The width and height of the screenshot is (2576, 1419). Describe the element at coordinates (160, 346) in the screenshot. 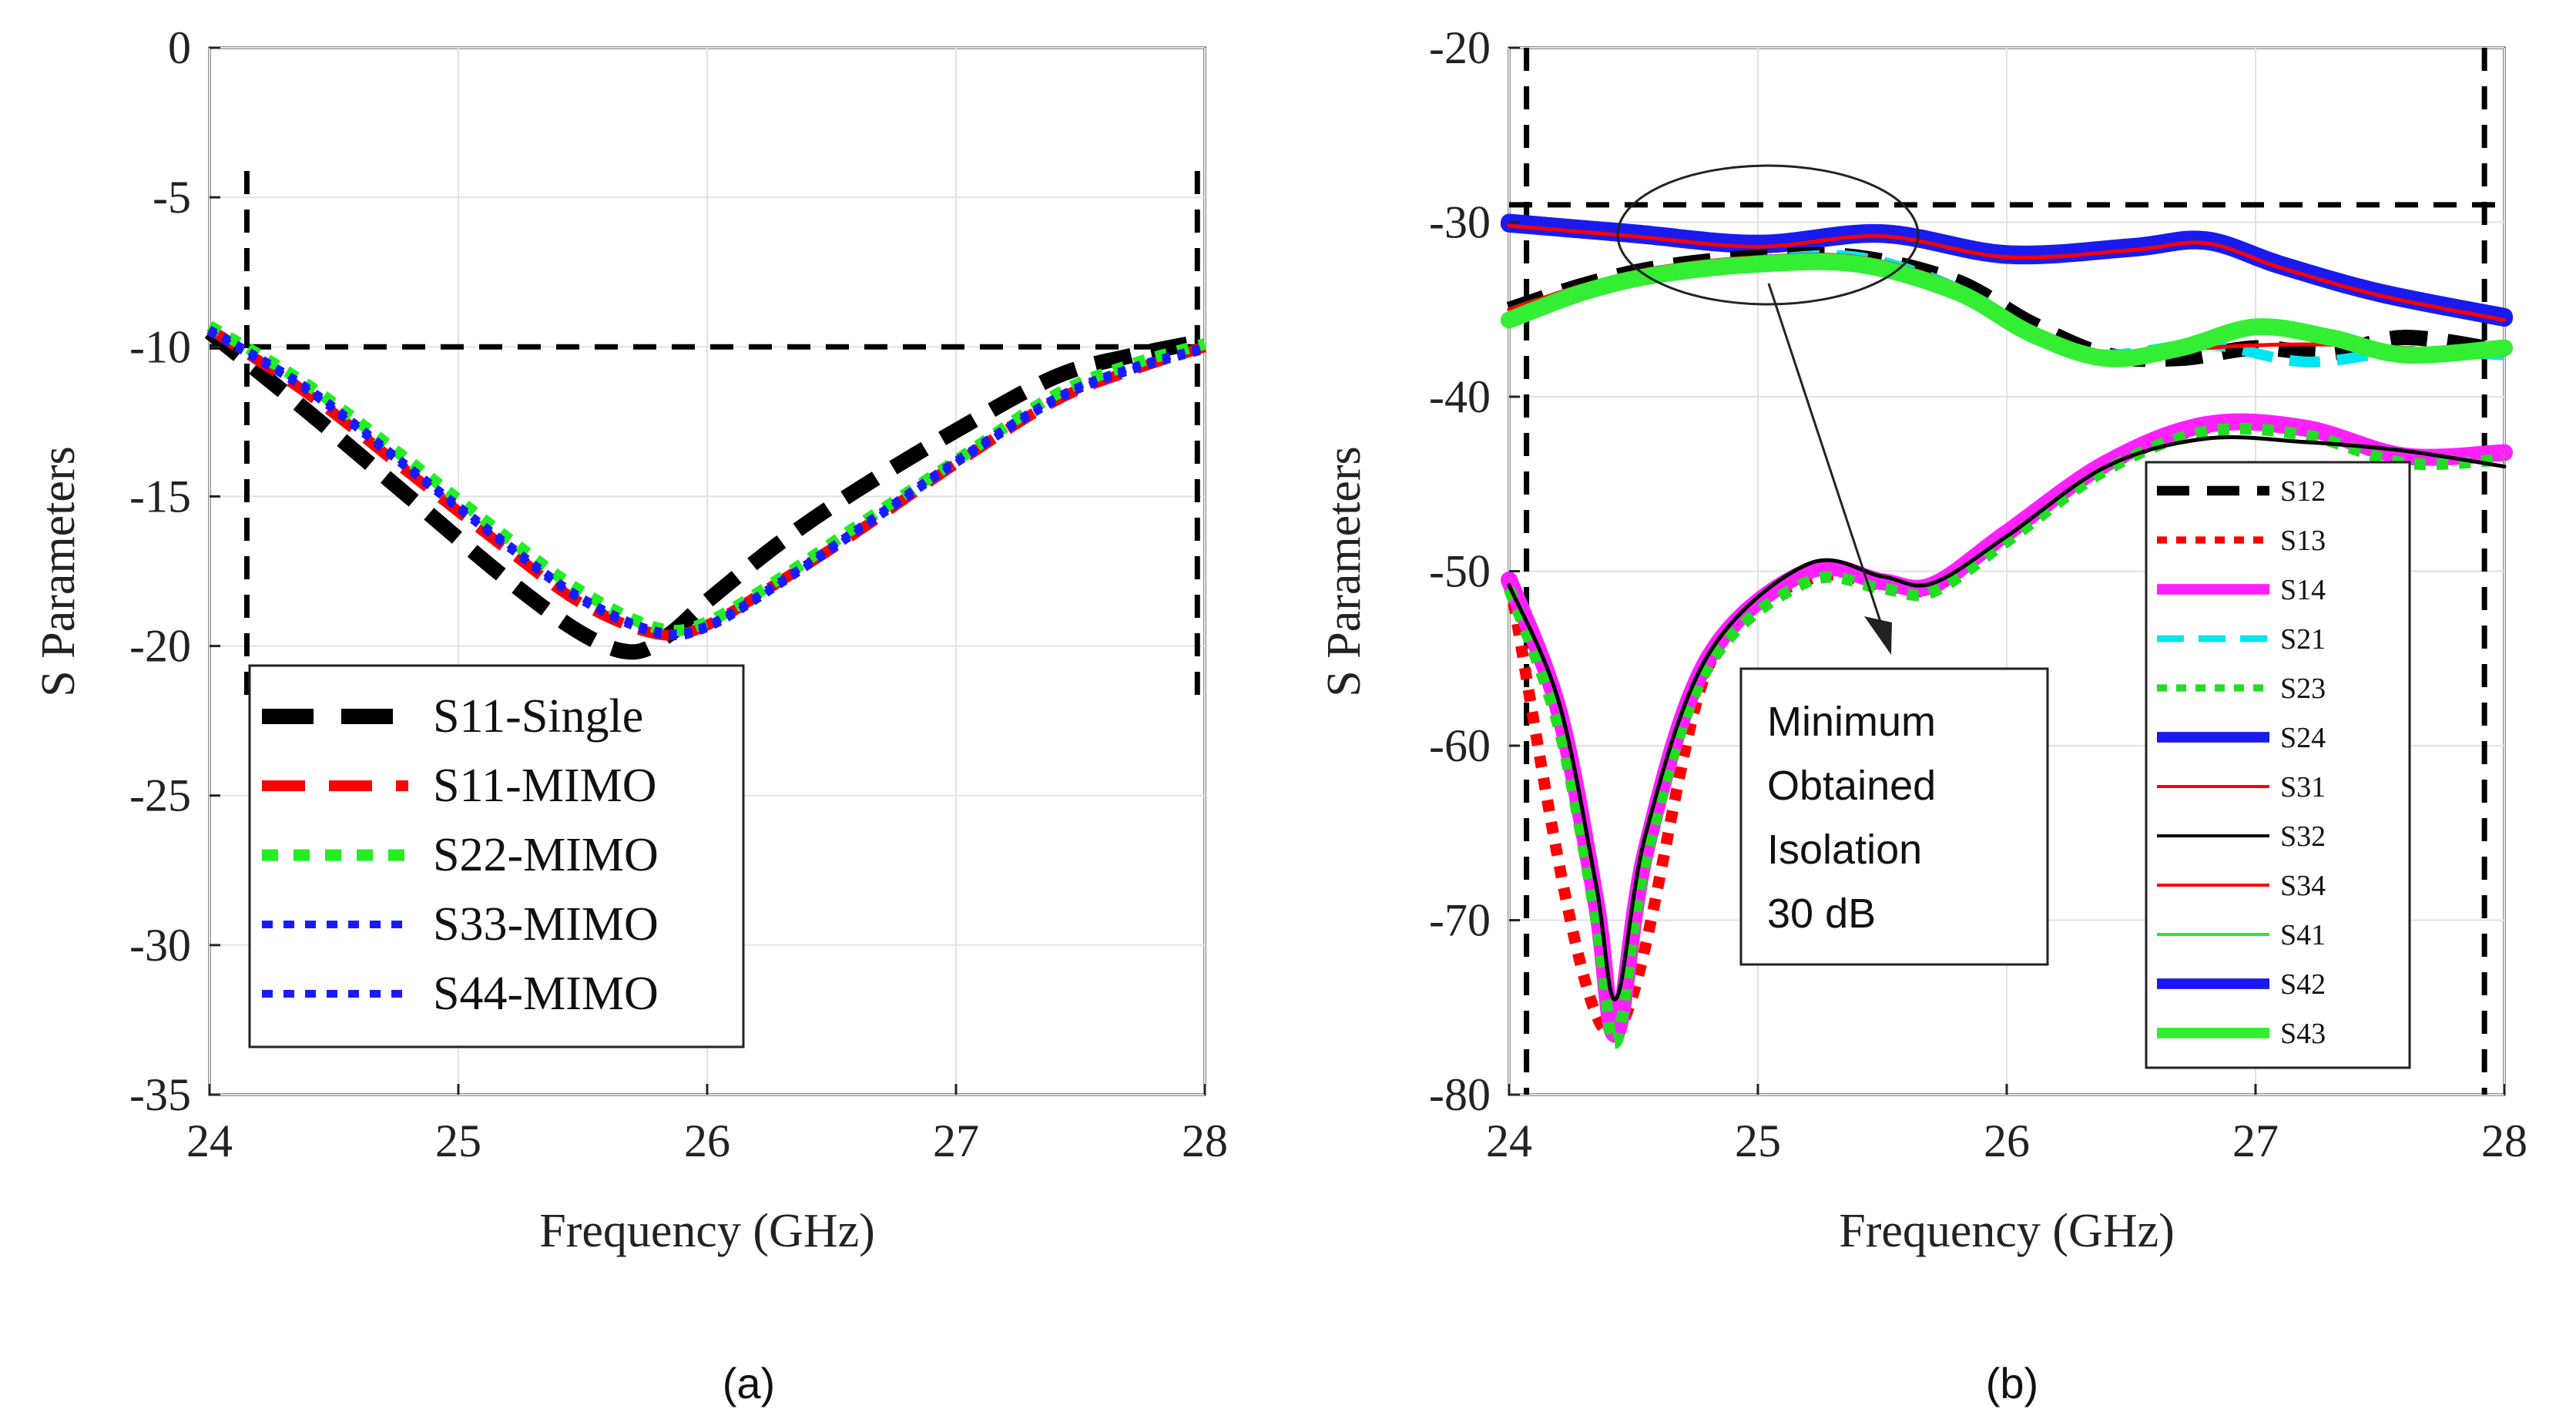

I see `y-tick-label: -10` at that location.